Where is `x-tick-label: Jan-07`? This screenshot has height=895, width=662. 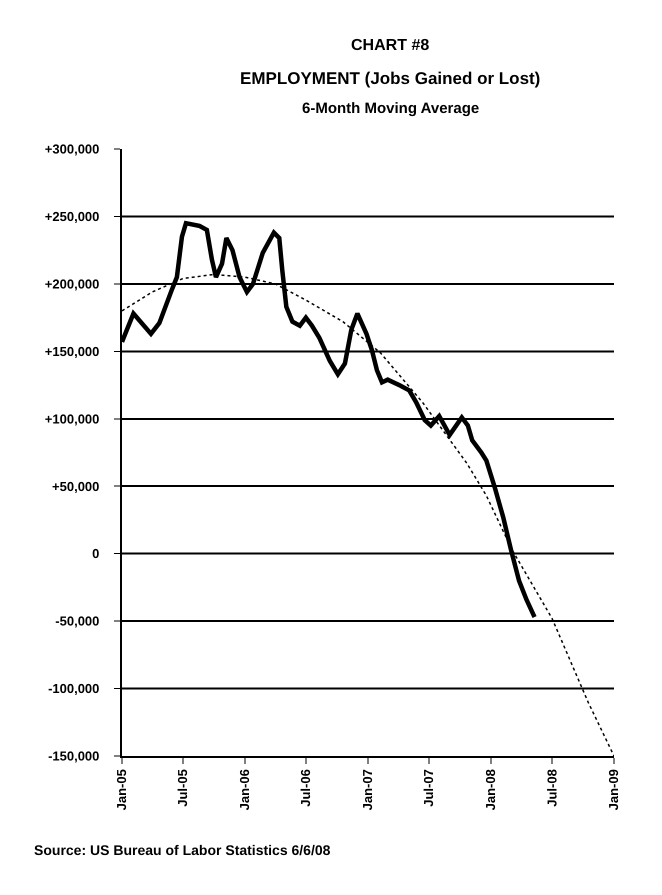
x-tick-label: Jan-07 is located at coordinates (368, 789).